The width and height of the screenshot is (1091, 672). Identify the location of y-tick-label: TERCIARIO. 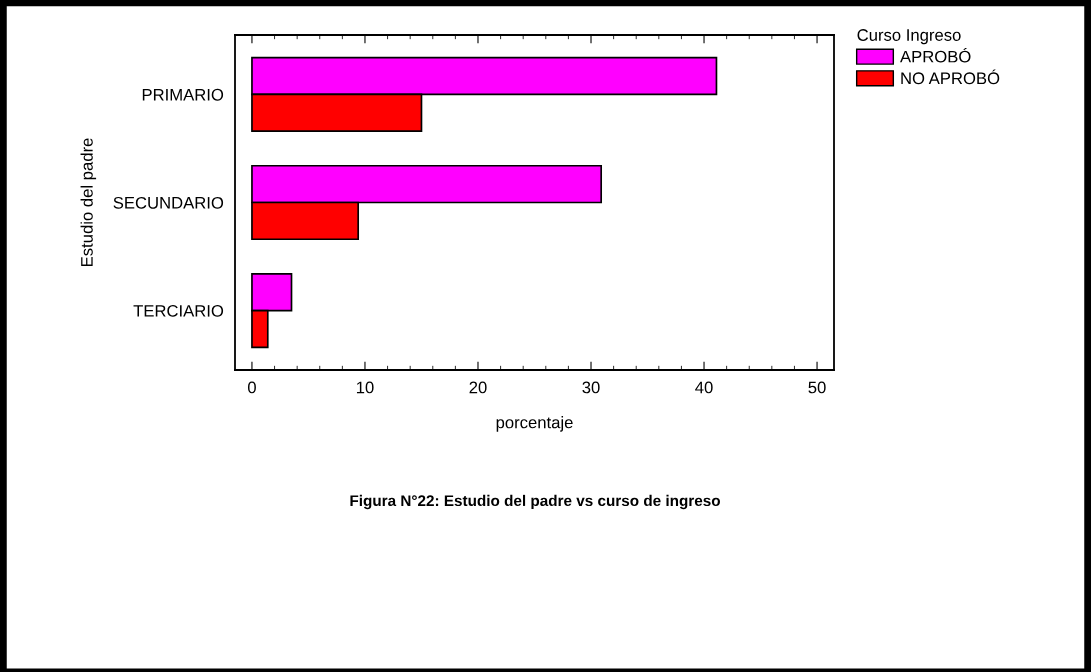
(178, 310).